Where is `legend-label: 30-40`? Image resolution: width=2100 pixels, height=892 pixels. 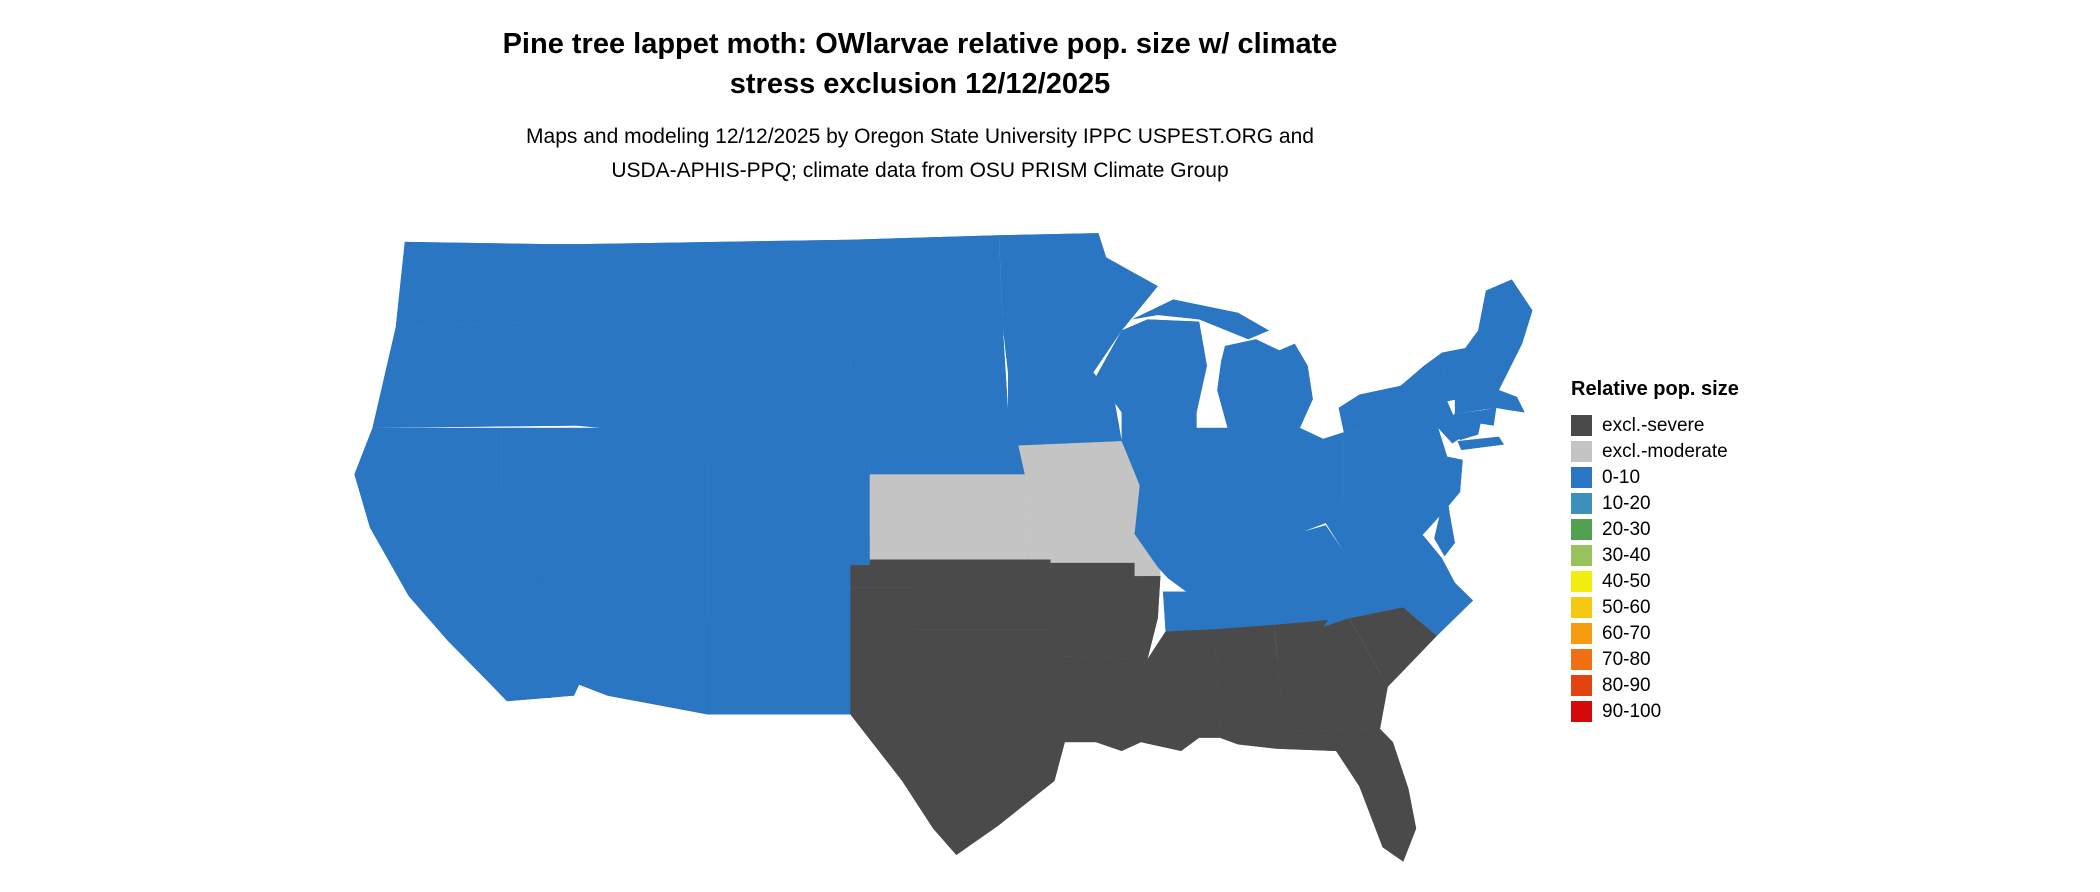 legend-label: 30-40 is located at coordinates (1626, 555).